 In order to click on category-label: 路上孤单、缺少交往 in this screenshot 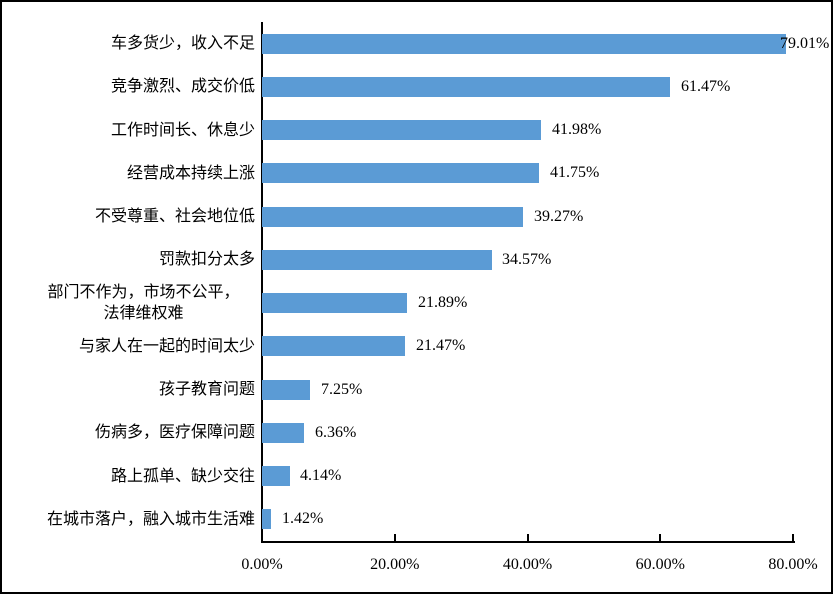, I will do `click(182, 476)`.